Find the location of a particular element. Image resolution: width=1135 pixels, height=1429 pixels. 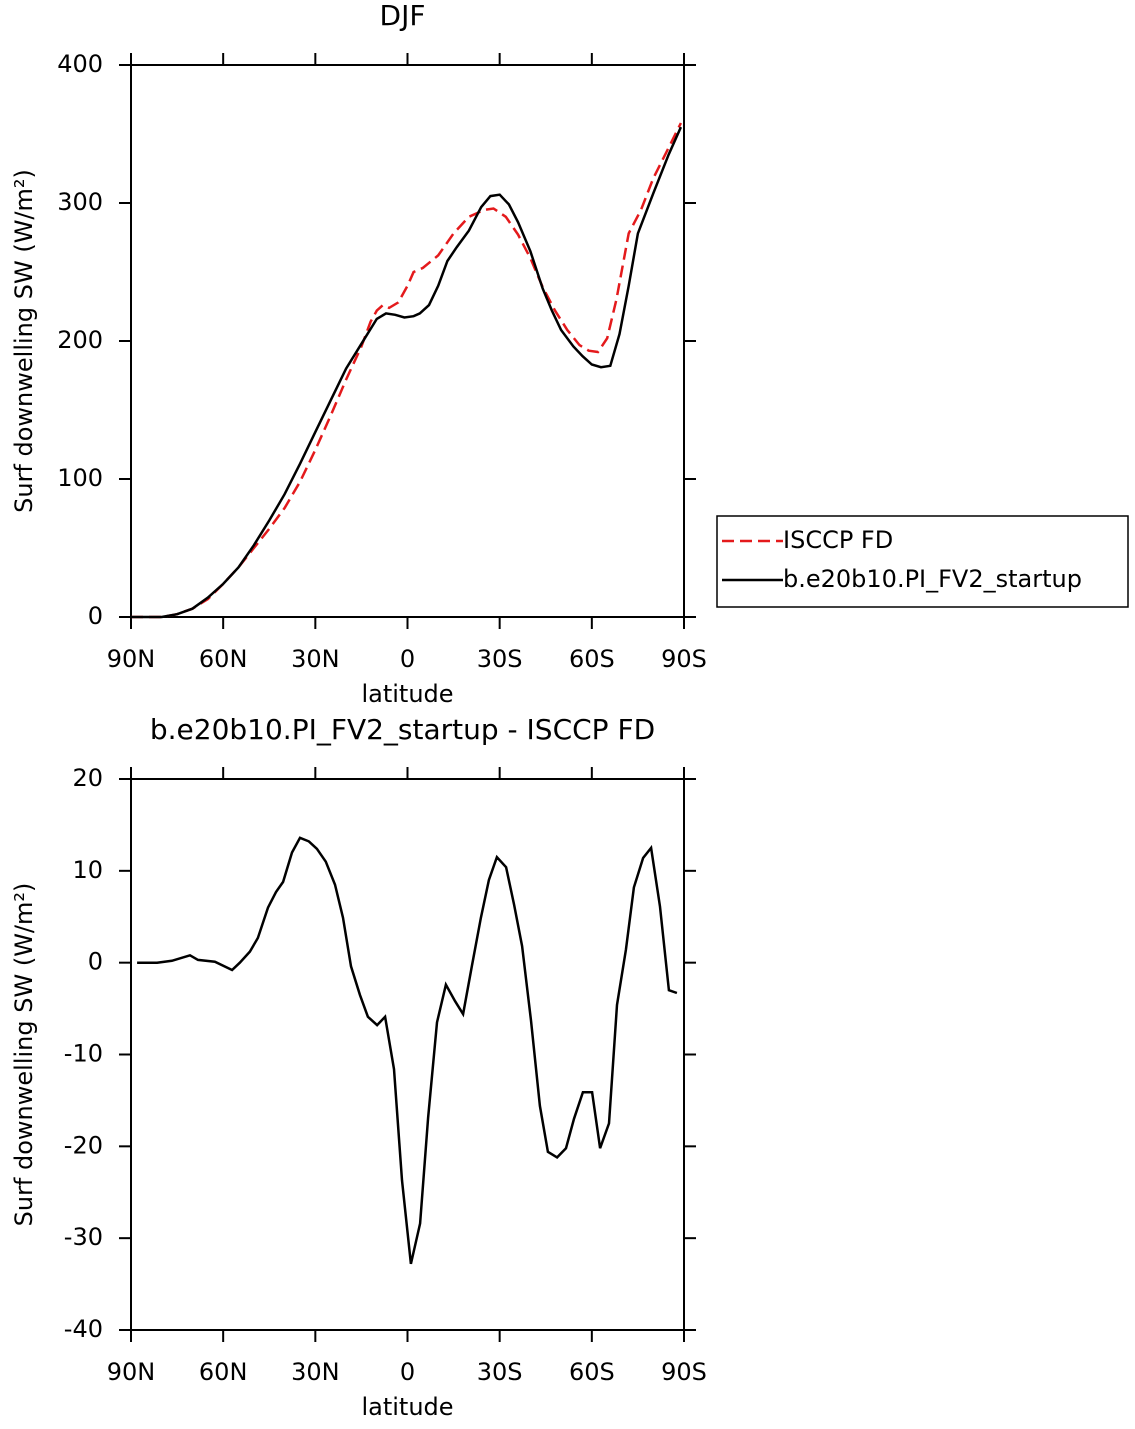

legend-box is located at coordinates (922, 561).